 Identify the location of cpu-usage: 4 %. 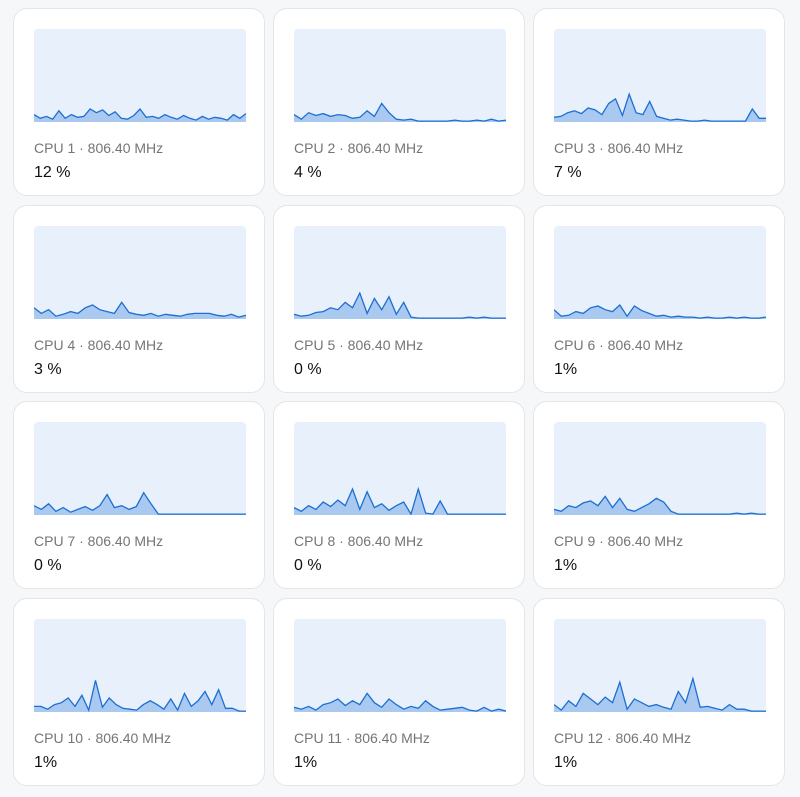
(308, 172).